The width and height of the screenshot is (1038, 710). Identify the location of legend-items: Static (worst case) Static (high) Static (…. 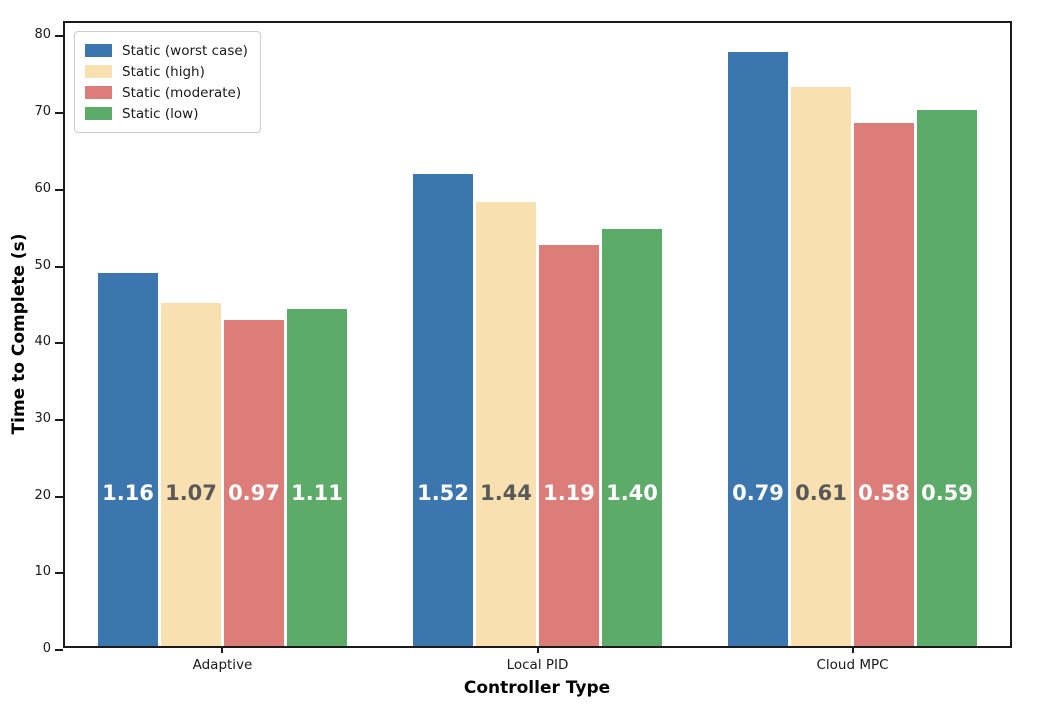
(166, 82).